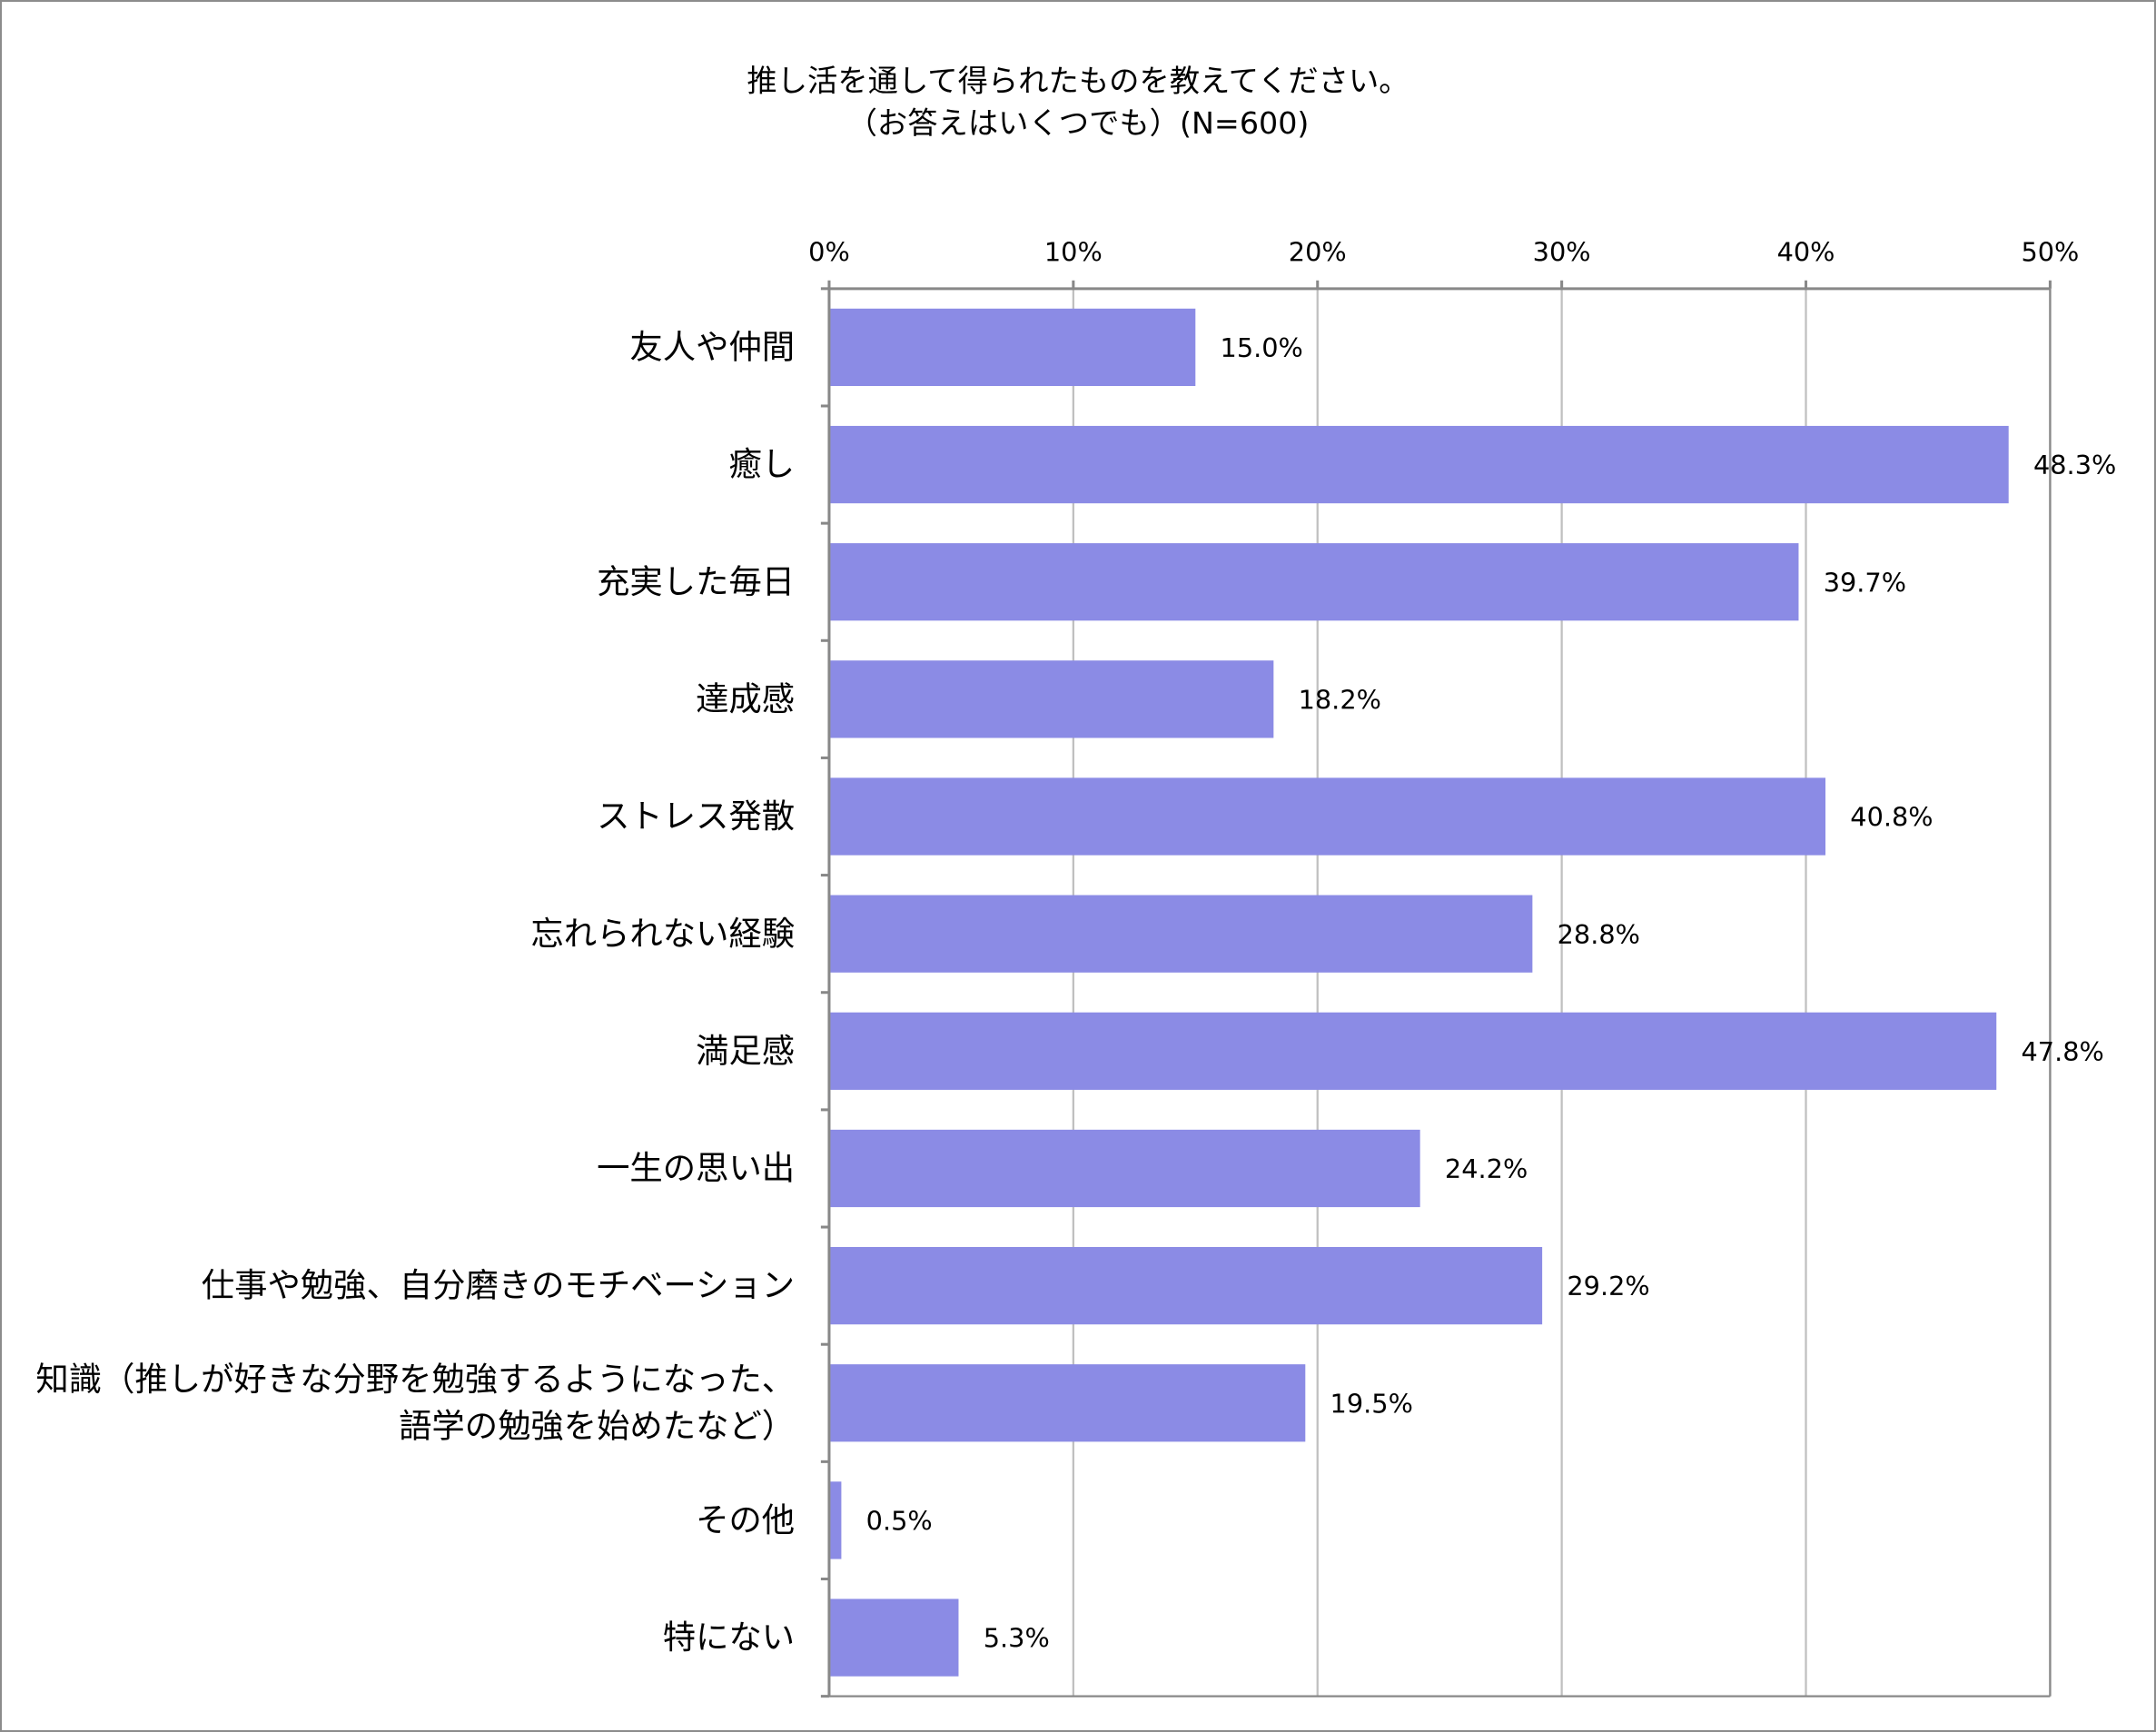 The height and width of the screenshot is (1732, 2156). I want to click on category-label-line: 友人や仲間, so click(712, 347).